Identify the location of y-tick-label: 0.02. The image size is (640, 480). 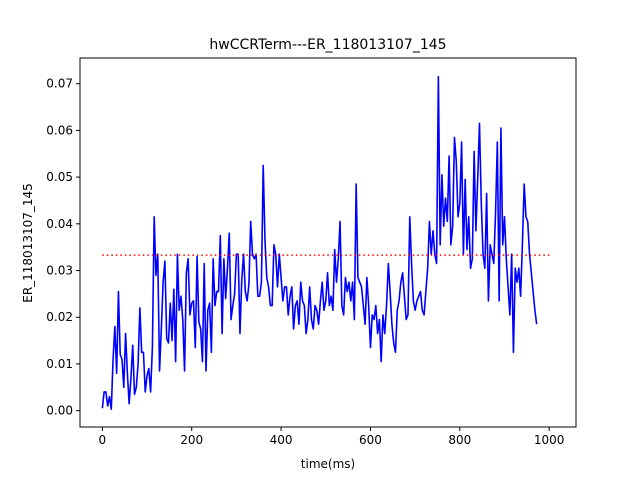
(59, 317).